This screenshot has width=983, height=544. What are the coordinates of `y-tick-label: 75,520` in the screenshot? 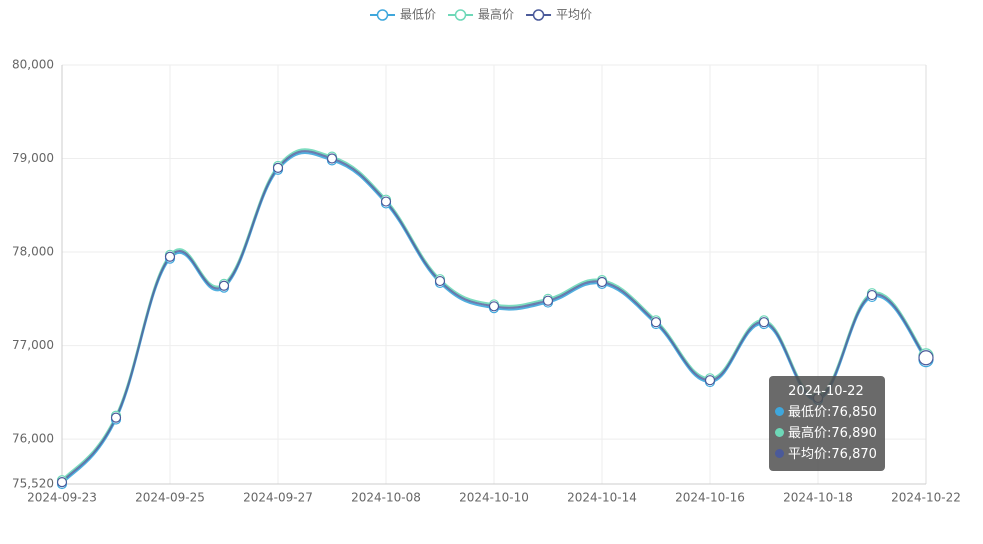 It's located at (33, 484).